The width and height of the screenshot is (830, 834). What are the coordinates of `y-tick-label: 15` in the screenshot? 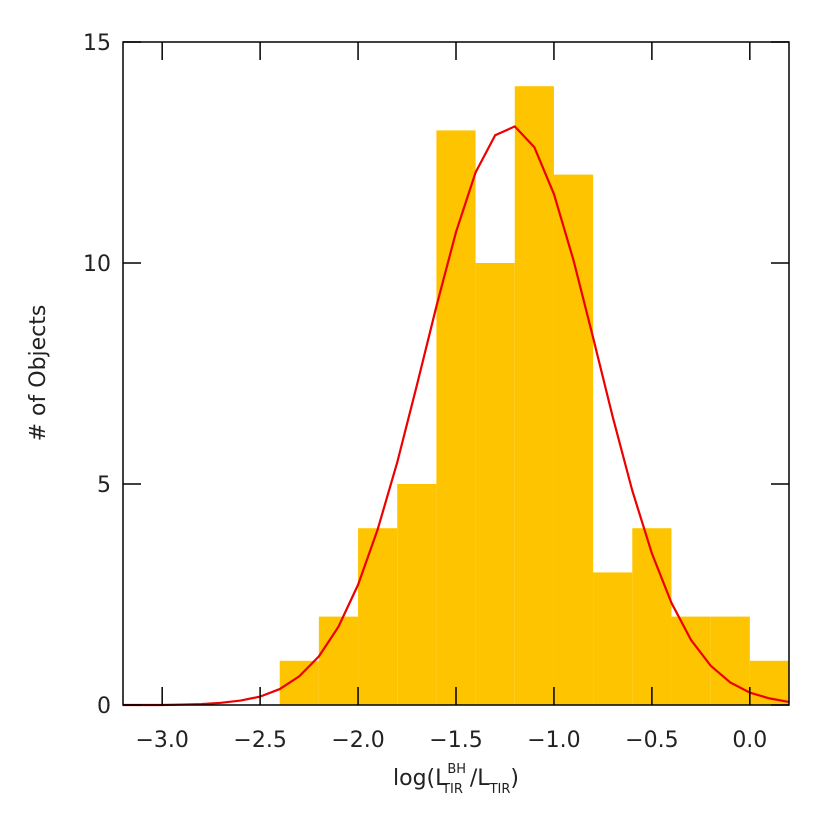 It's located at (97, 43).